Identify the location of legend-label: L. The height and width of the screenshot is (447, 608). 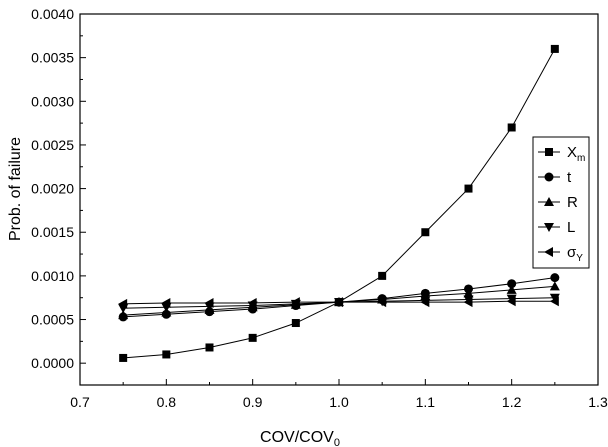
(571, 227).